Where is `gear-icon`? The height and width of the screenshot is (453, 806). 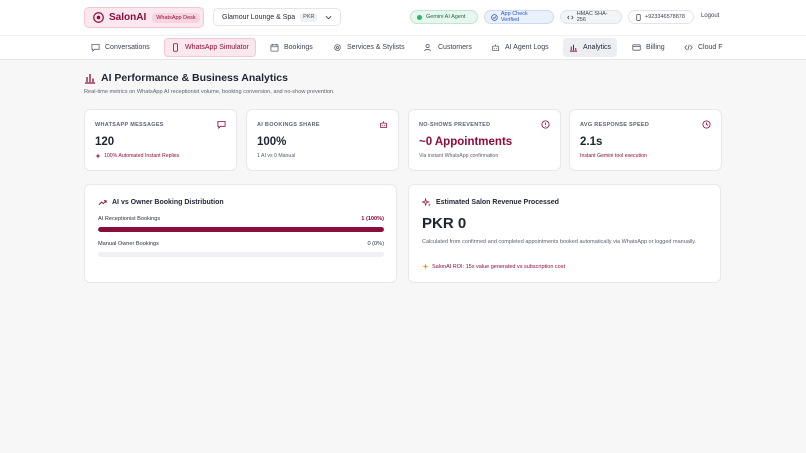
gear-icon is located at coordinates (337, 47).